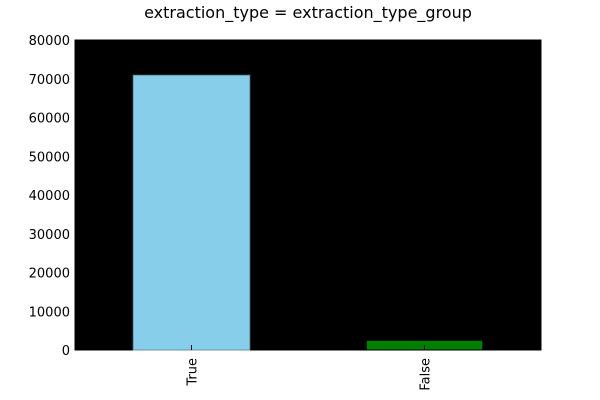 This screenshot has width=600, height=400. What do you see at coordinates (49, 196) in the screenshot?
I see `y-tick-label: 40000` at bounding box center [49, 196].